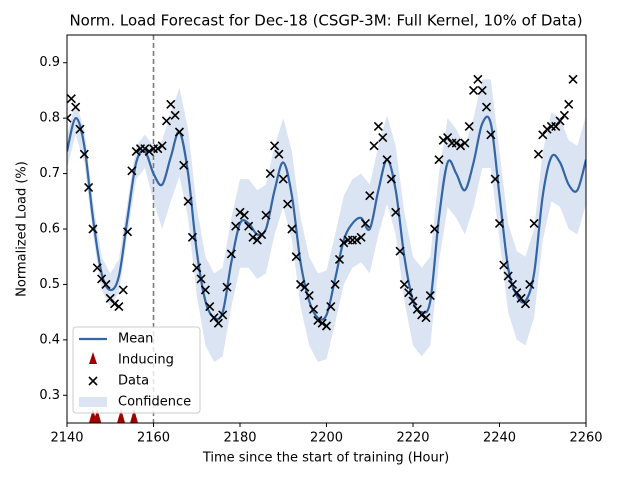 This screenshot has width=640, height=480. What do you see at coordinates (22, 229) in the screenshot?
I see `y-axis-label: Normalized Load (%)` at bounding box center [22, 229].